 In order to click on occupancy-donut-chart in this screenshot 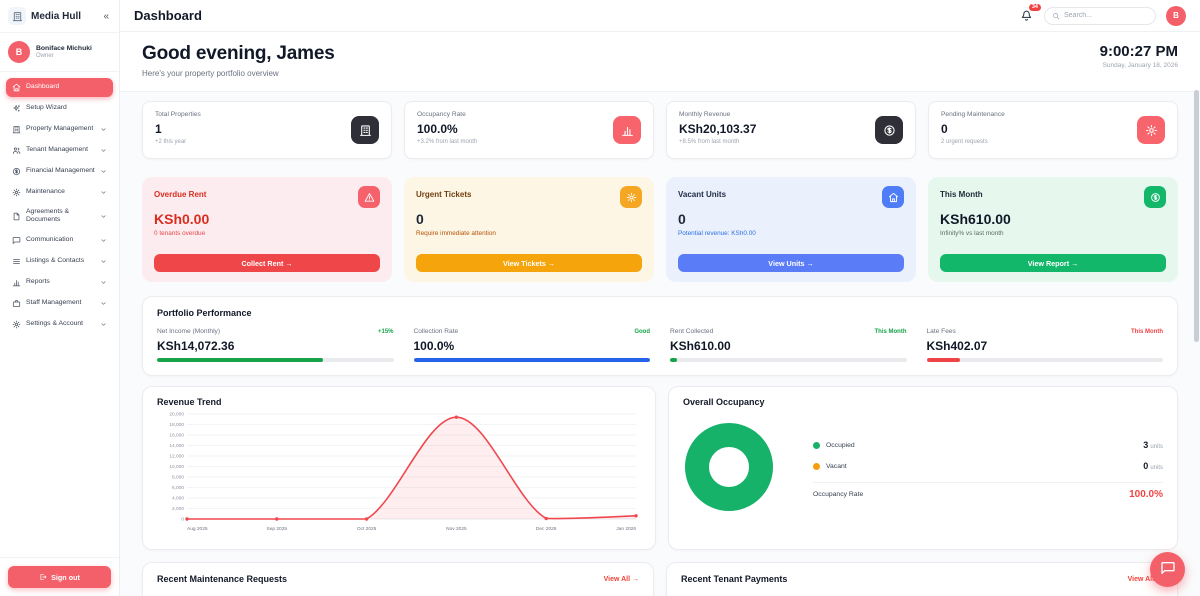, I will do `click(729, 467)`.